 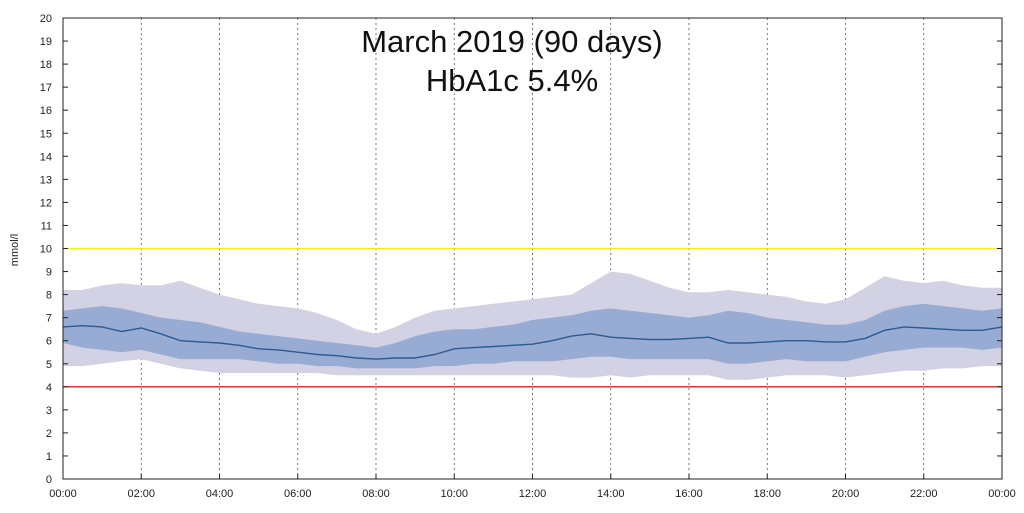 I want to click on x-tick-label: 14:00, so click(x=611, y=494).